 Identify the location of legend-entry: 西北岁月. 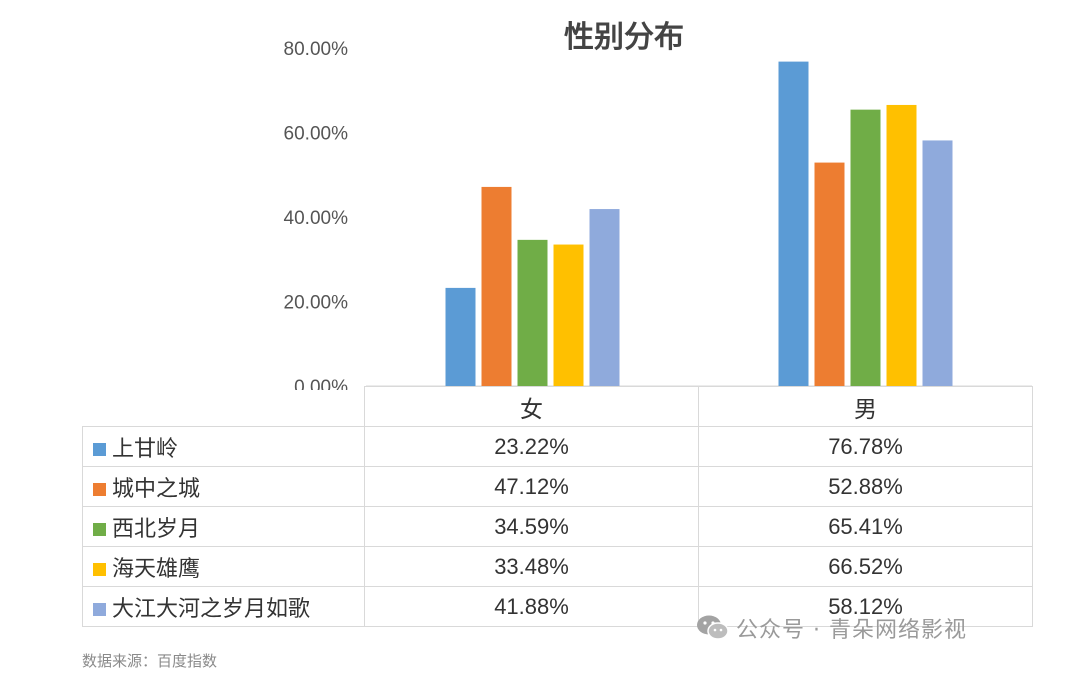
(223, 526).